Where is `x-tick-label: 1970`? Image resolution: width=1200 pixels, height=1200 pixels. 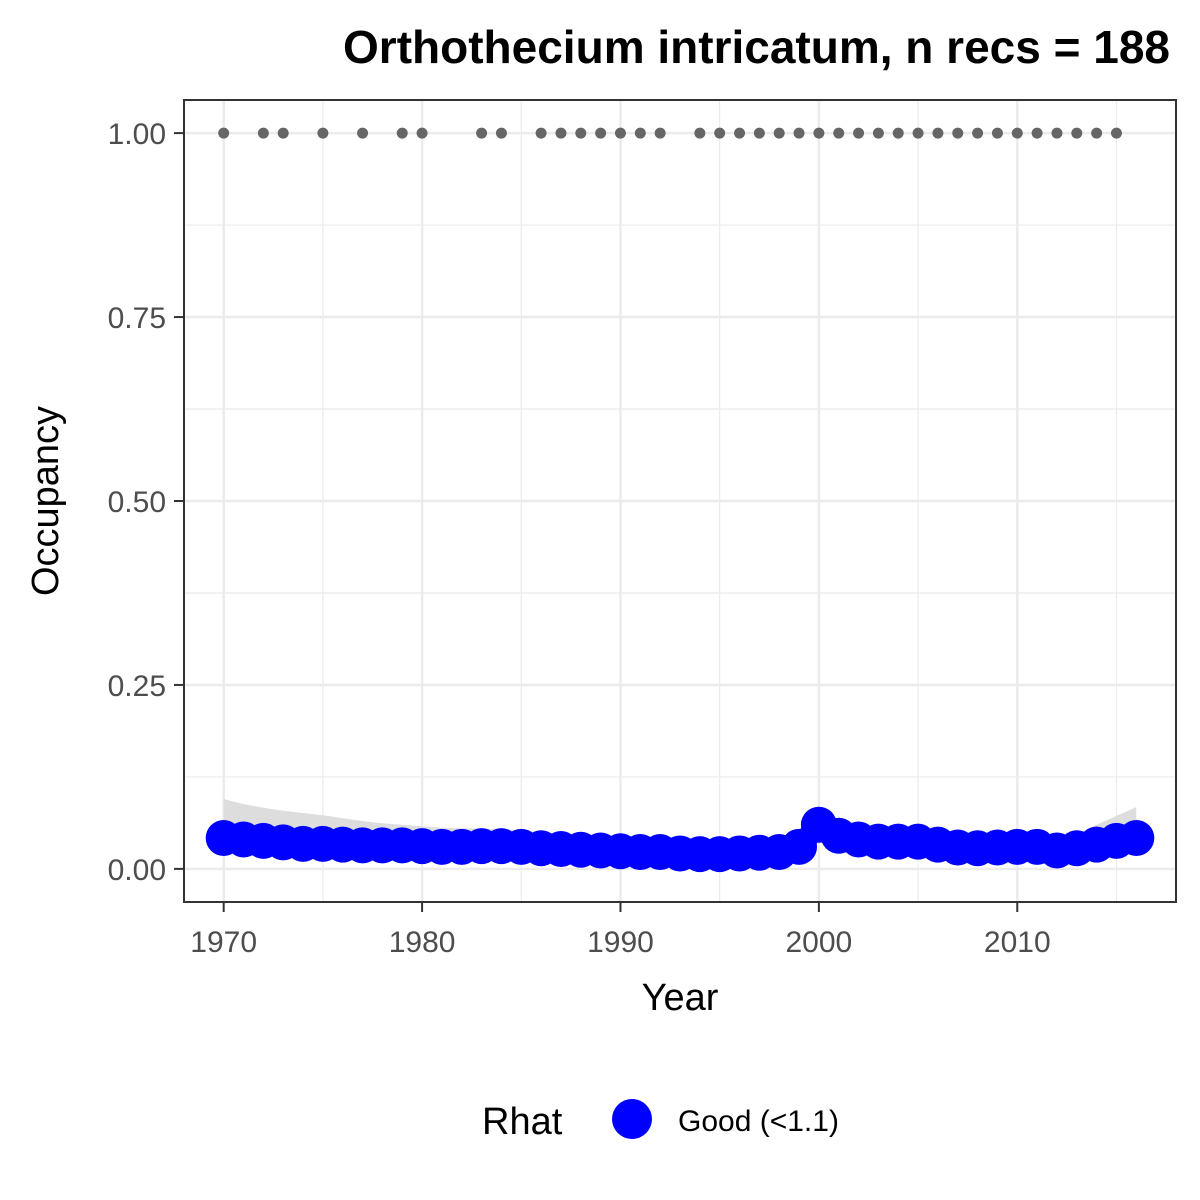 x-tick-label: 1970 is located at coordinates (223, 942).